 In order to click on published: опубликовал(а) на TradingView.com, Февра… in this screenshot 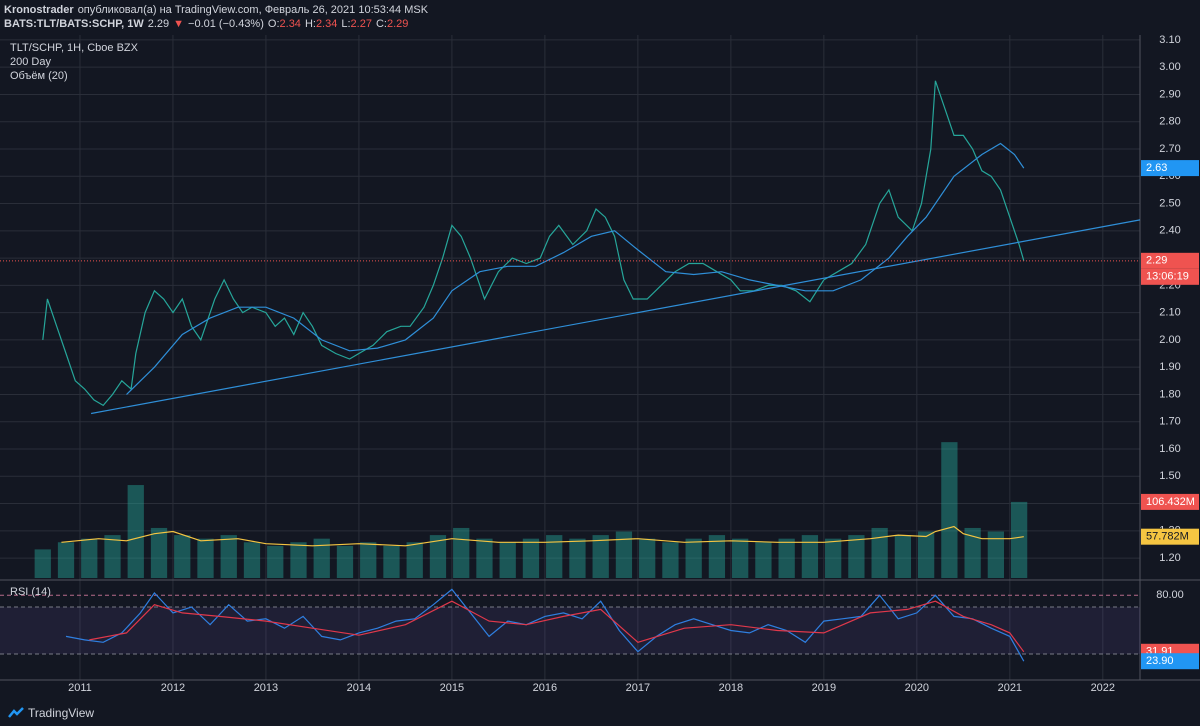, I will do `click(253, 10)`.